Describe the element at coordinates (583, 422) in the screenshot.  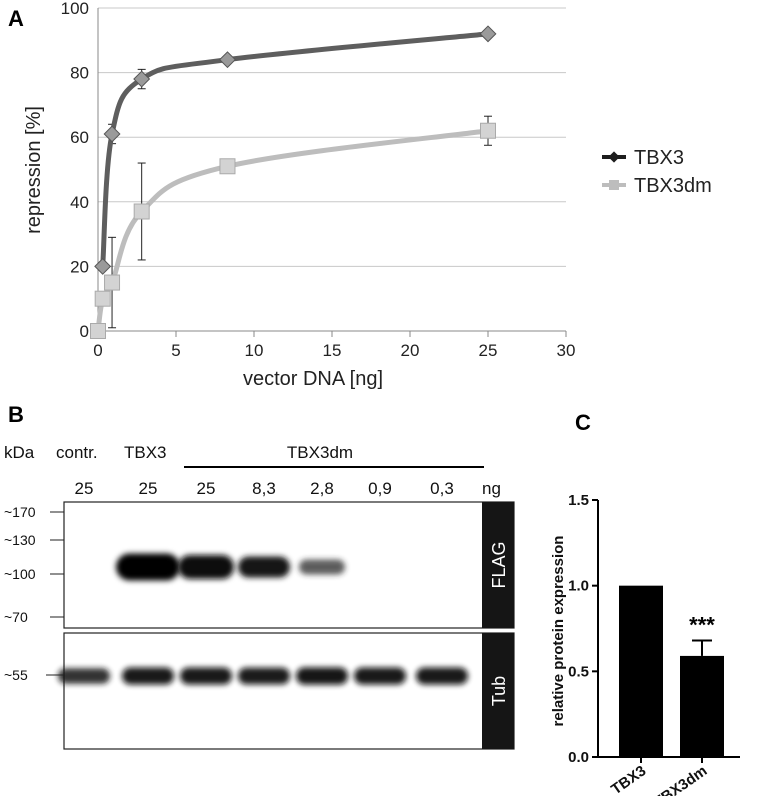
I see `panel-label-c: C` at that location.